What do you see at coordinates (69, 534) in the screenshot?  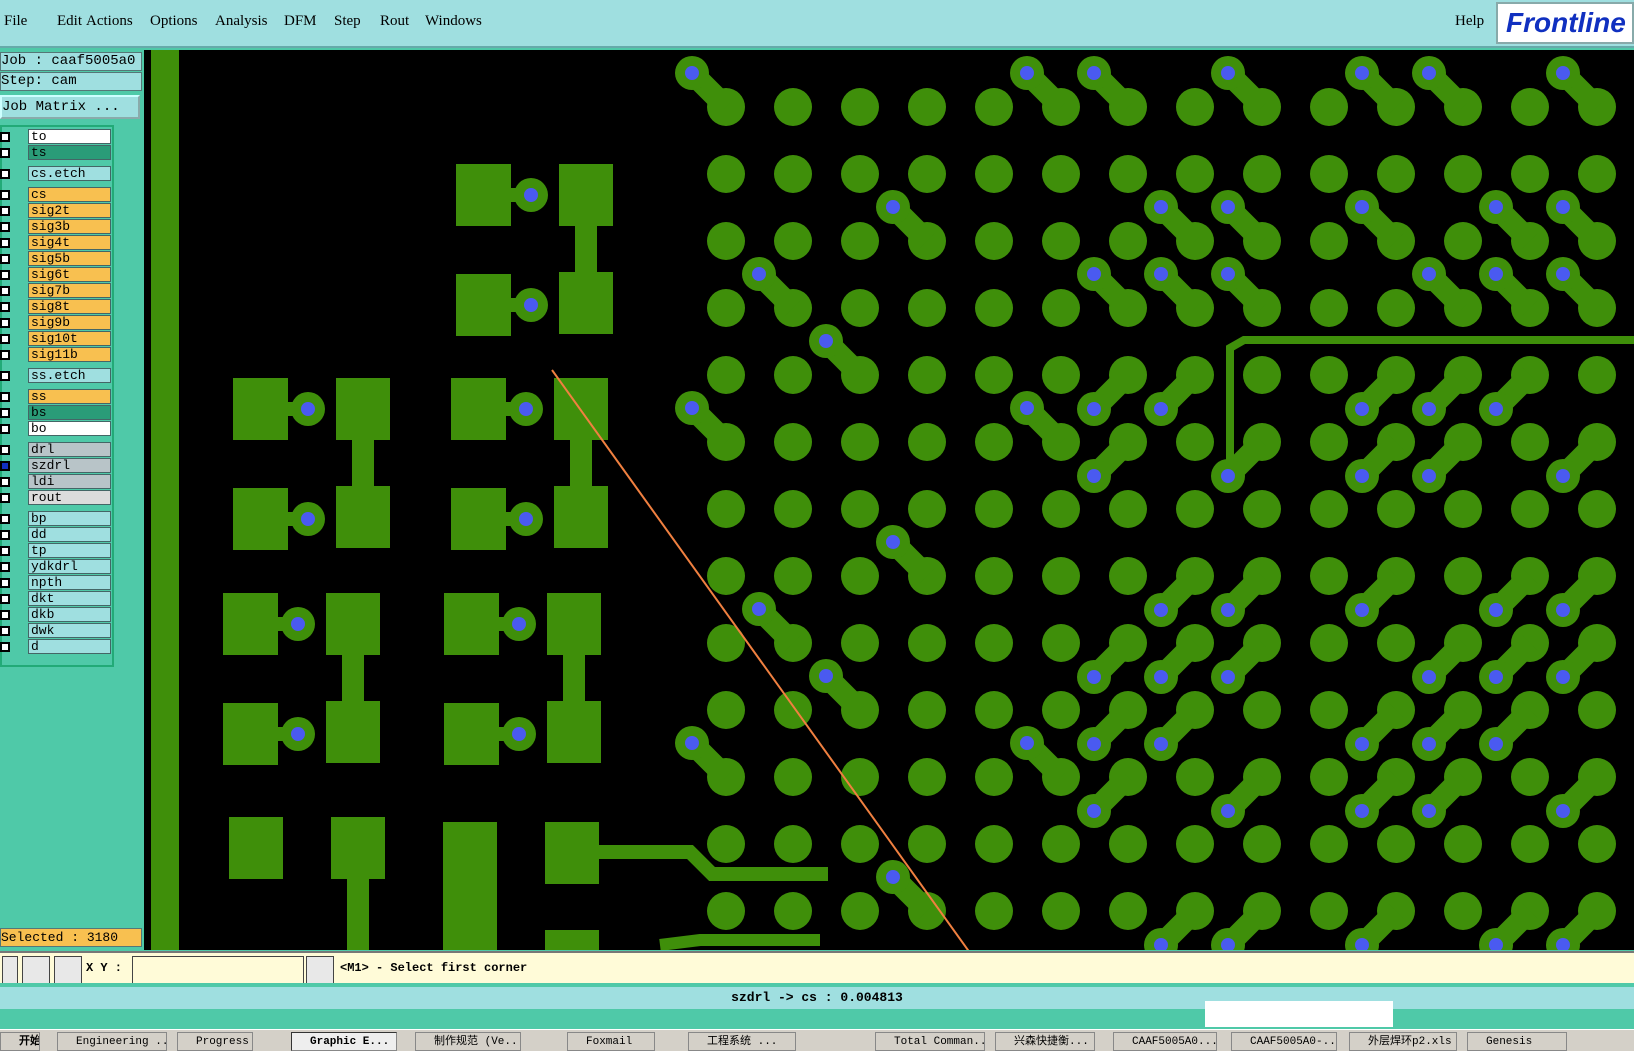 I see `layer-name: dd` at bounding box center [69, 534].